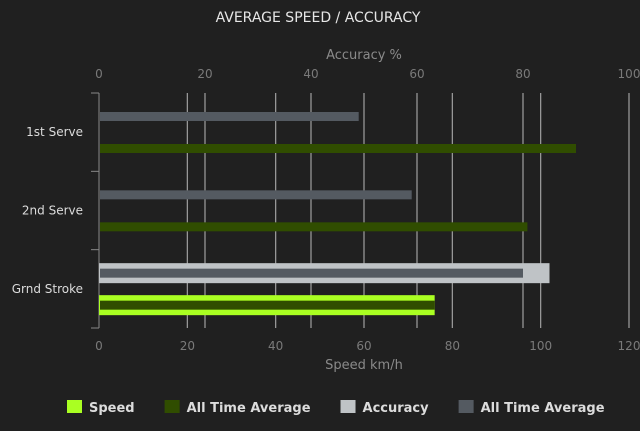  Describe the element at coordinates (540, 346) in the screenshot. I see `speed-tick-label: 100` at that location.